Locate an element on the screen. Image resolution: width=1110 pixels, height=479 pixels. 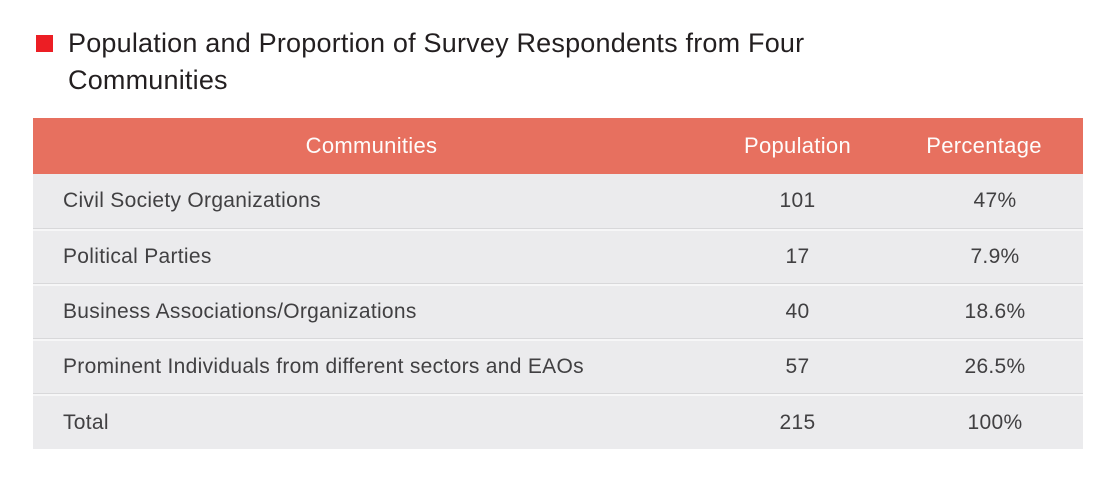
table-row: Political Parties 17 7.9% is located at coordinates (558, 256).